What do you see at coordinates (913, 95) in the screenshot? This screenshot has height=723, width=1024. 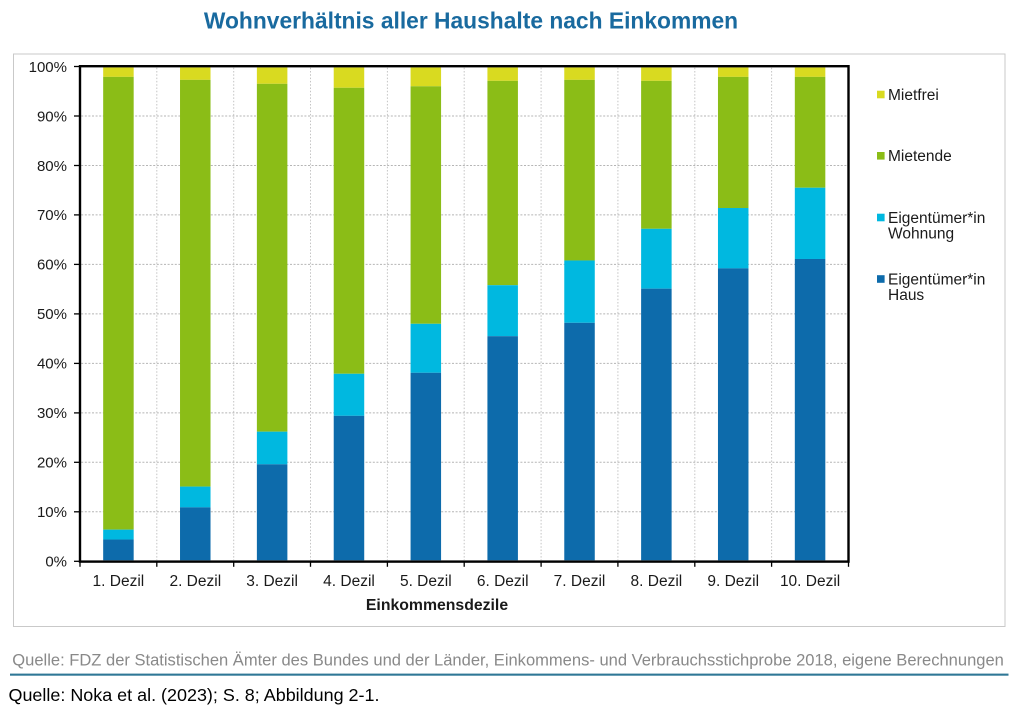 I see `svg-text: Mietfrei` at bounding box center [913, 95].